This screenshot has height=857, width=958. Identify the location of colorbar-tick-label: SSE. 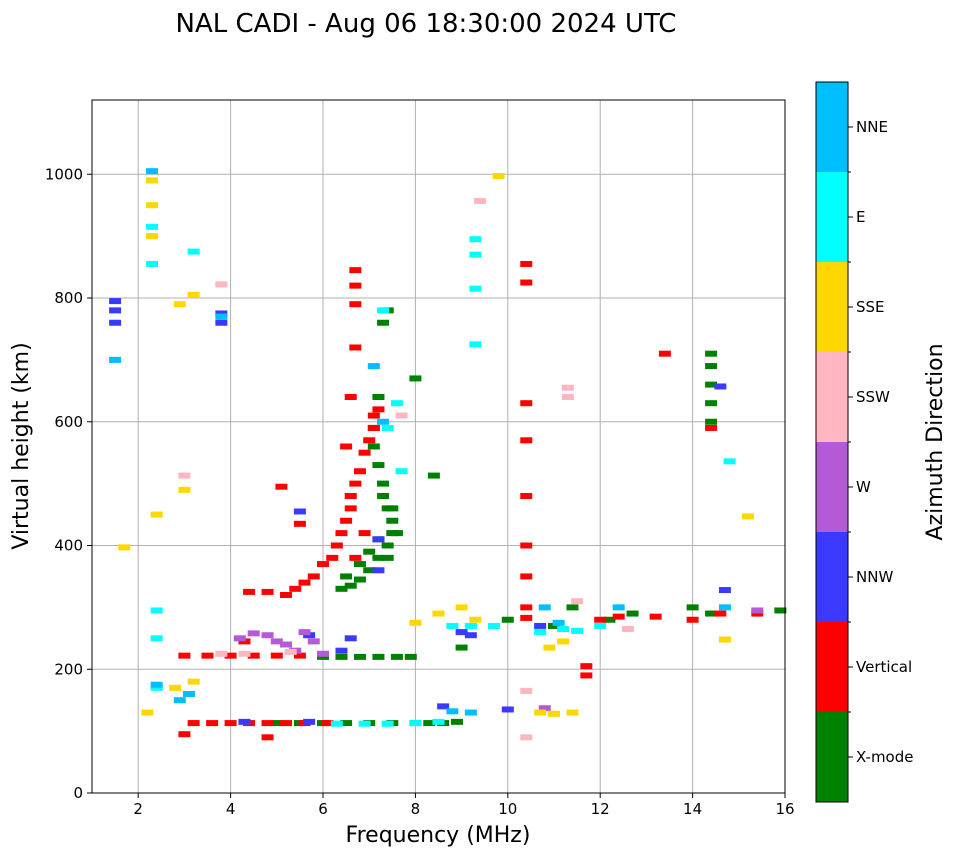
(870, 307).